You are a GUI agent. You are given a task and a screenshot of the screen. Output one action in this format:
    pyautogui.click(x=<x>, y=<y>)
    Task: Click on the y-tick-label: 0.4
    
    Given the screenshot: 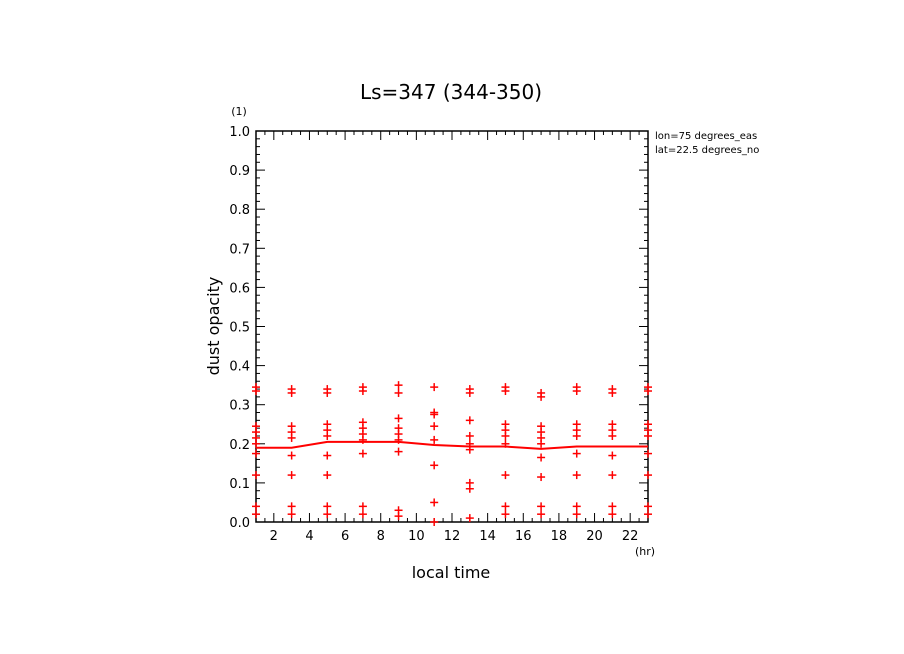 What is the action you would take?
    pyautogui.click(x=239, y=367)
    